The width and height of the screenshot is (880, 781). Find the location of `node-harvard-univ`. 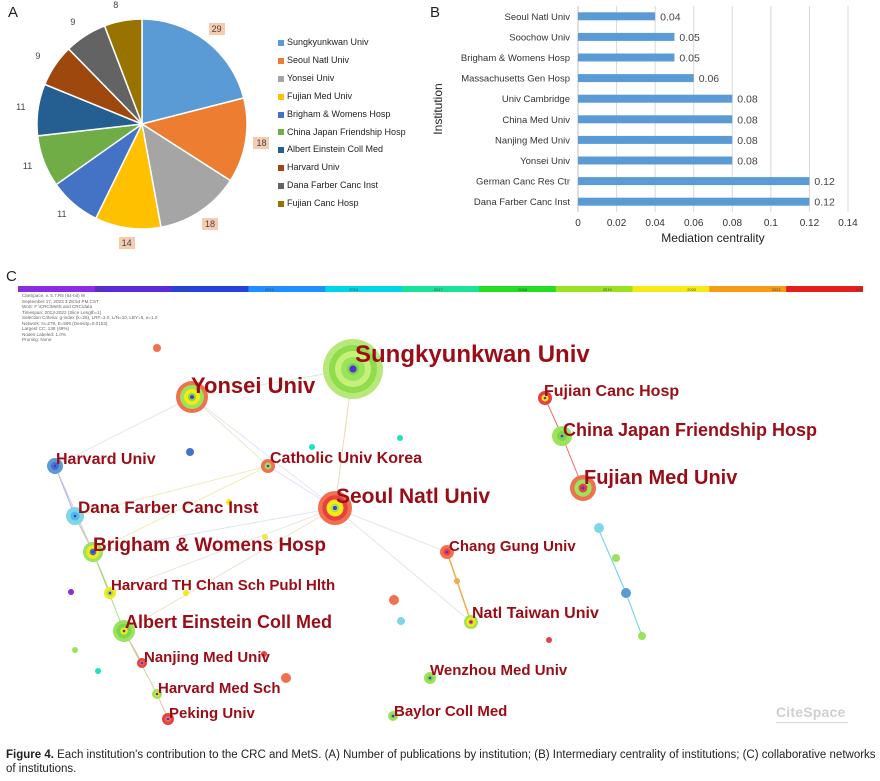

node-harvard-univ is located at coordinates (55, 466).